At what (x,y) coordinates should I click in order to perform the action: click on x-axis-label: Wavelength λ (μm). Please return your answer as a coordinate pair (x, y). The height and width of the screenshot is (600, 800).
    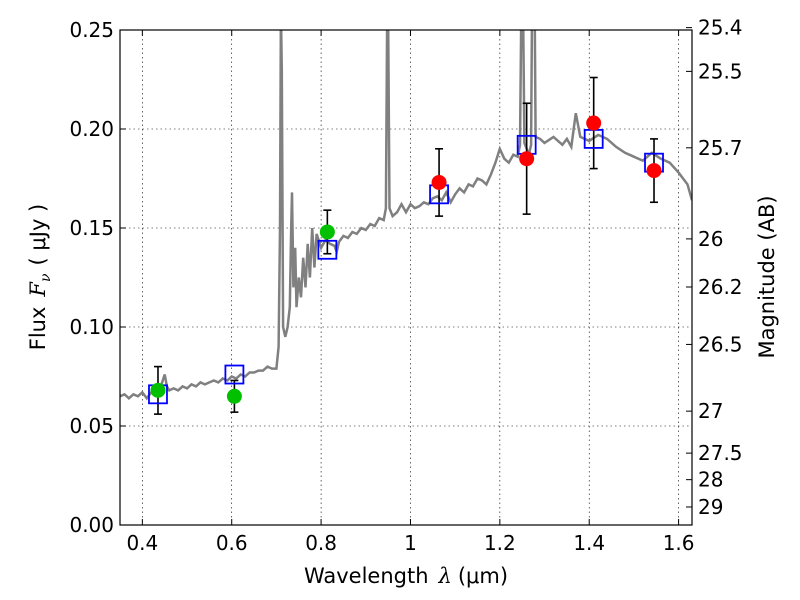
    Looking at the image, I should click on (406, 576).